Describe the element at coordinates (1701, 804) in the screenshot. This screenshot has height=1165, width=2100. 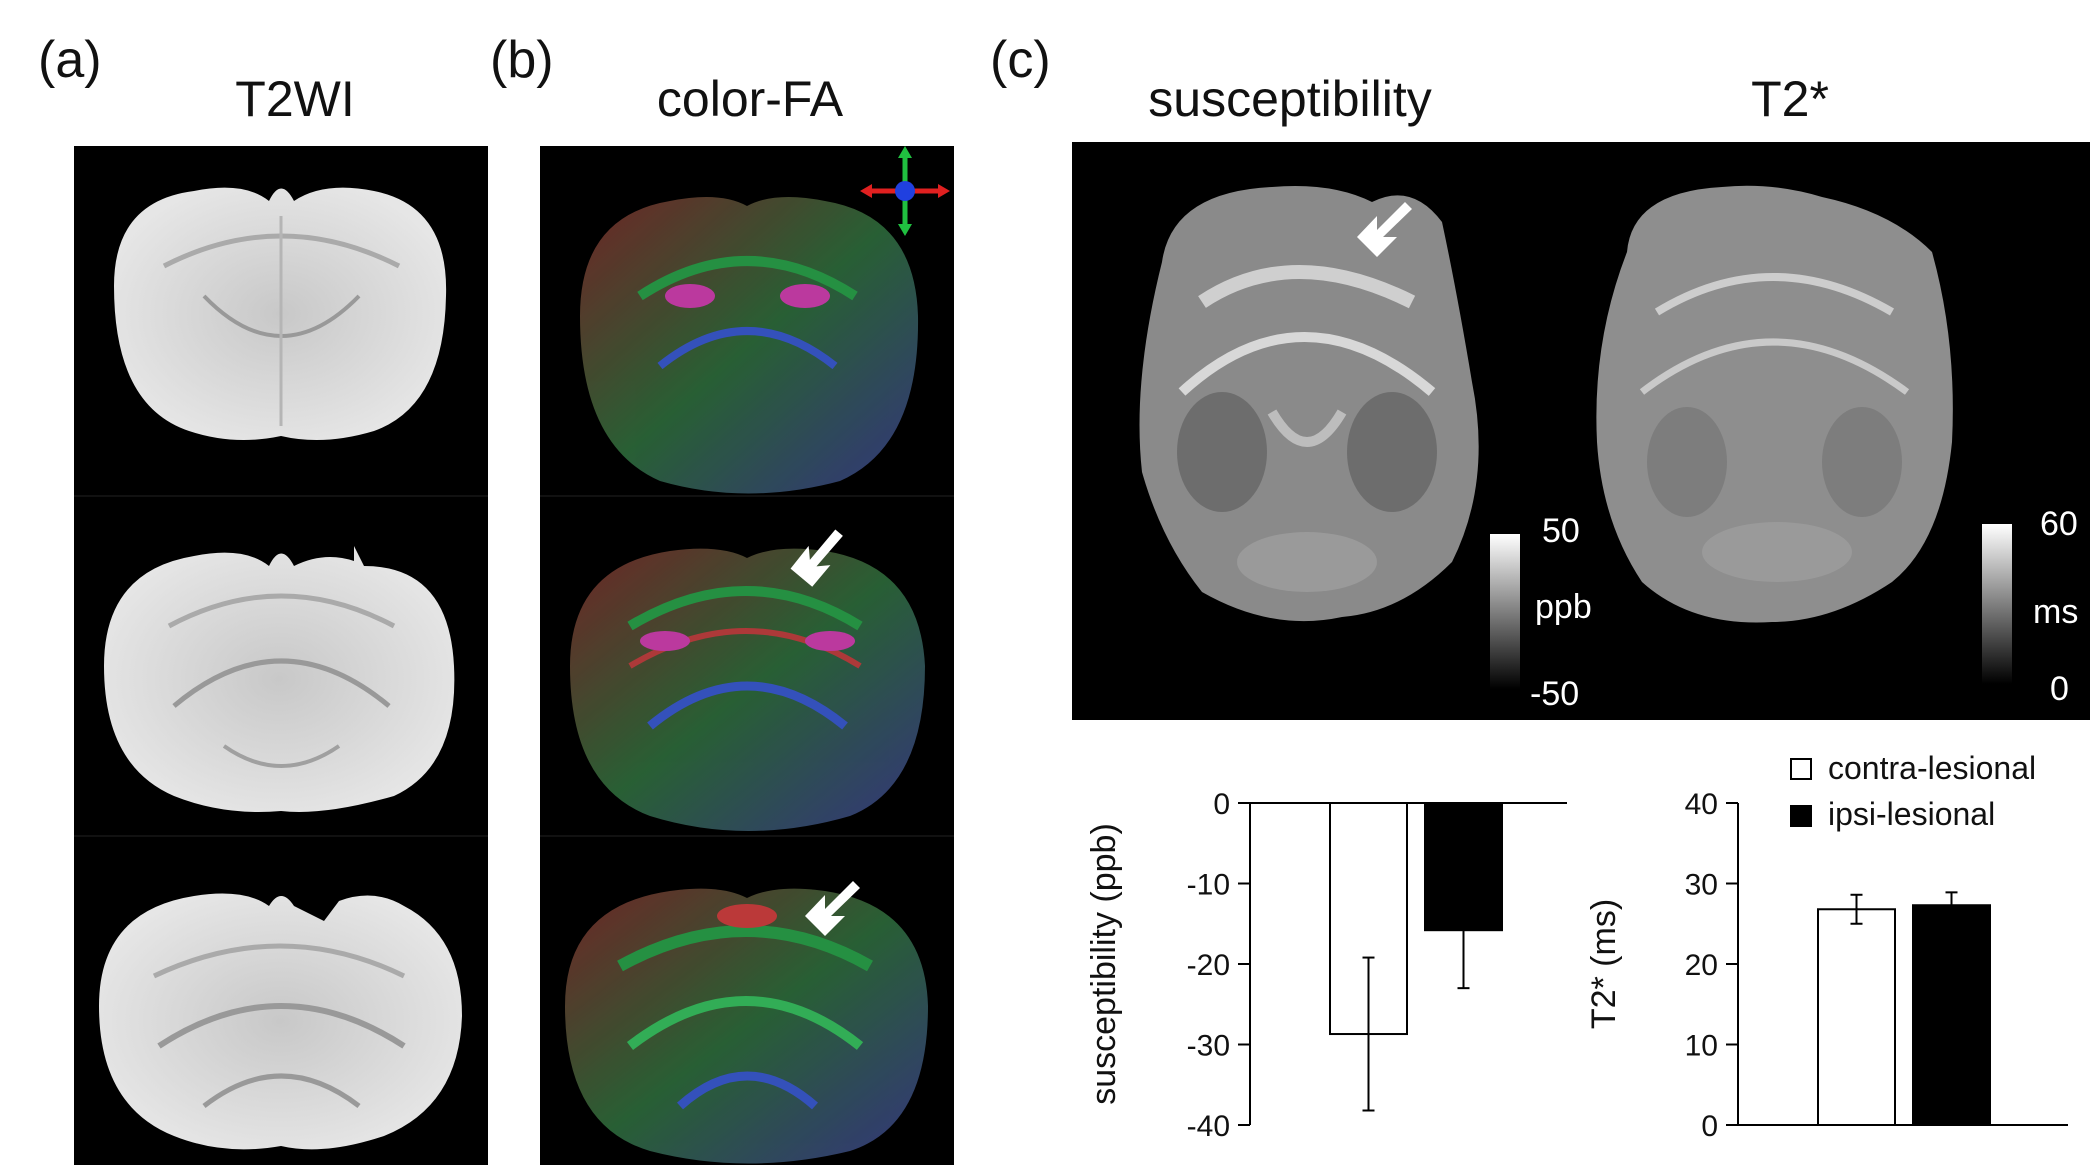
I see `t2star-tick-label: 40` at that location.